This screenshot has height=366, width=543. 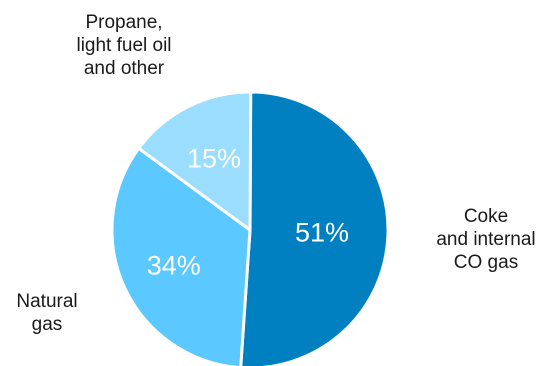 What do you see at coordinates (174, 265) in the screenshot?
I see `slice-percent-label-natural-gas: 34%` at bounding box center [174, 265].